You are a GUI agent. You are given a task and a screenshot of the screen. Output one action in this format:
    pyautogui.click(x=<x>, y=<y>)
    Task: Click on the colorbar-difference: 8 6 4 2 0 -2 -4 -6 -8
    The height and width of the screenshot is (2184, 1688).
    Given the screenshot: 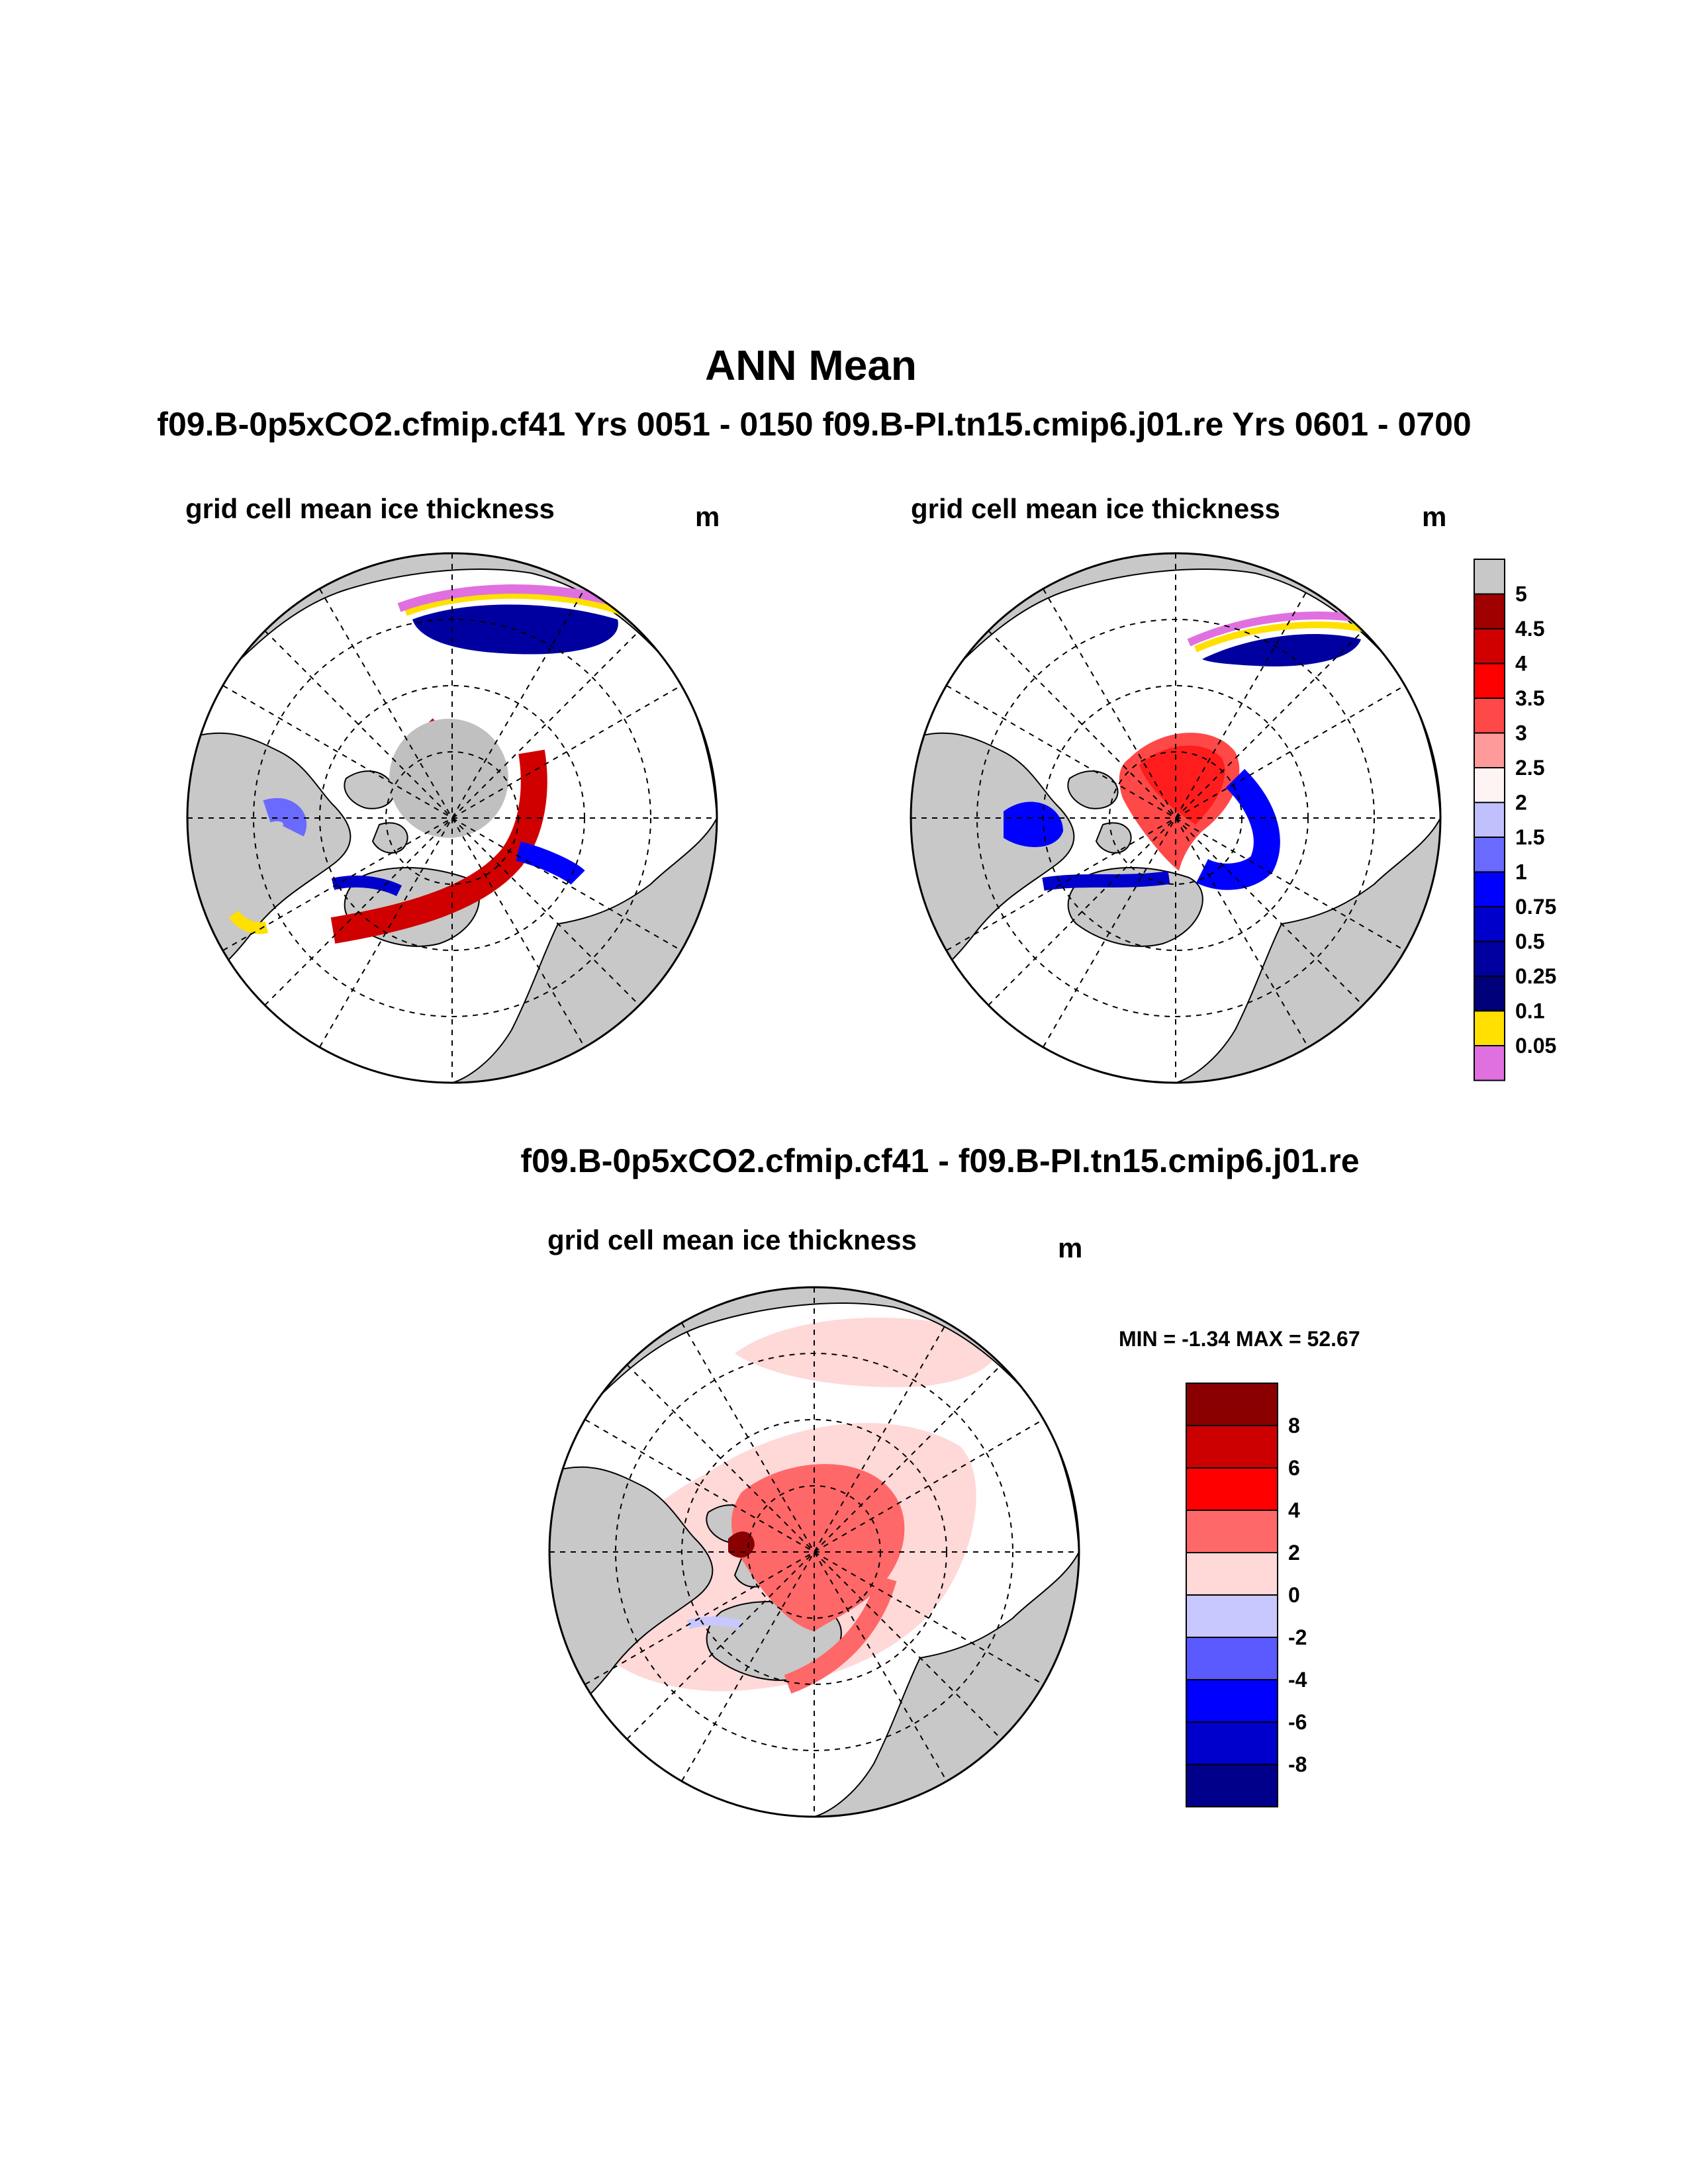 What is the action you would take?
    pyautogui.click(x=1246, y=1595)
    